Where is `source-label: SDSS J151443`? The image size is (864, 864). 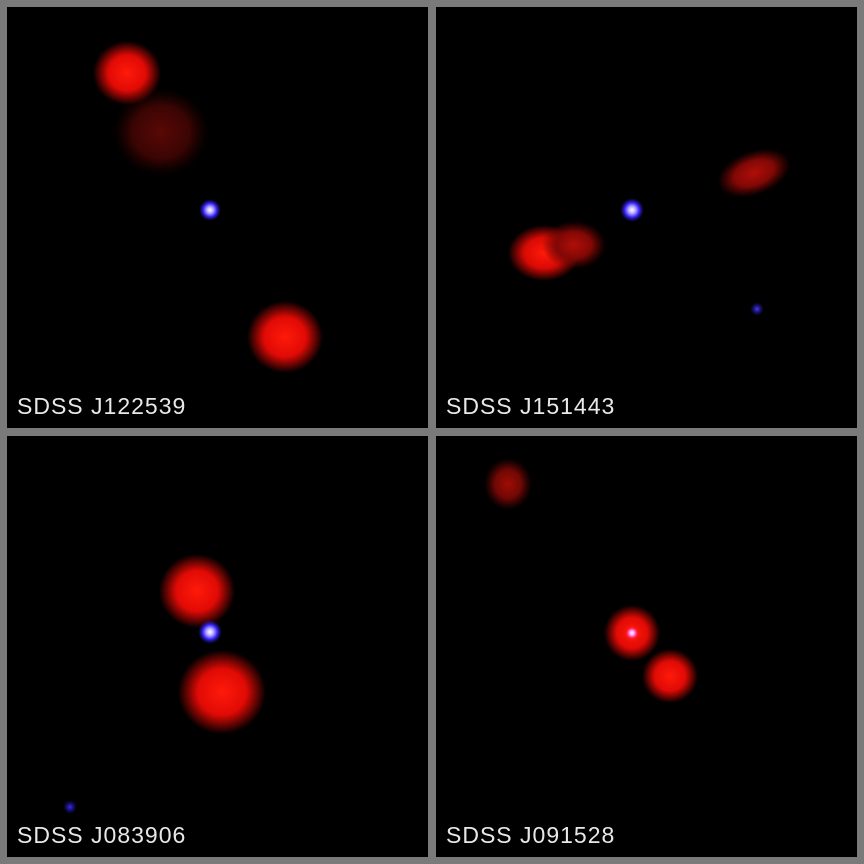 source-label: SDSS J151443 is located at coordinates (531, 406).